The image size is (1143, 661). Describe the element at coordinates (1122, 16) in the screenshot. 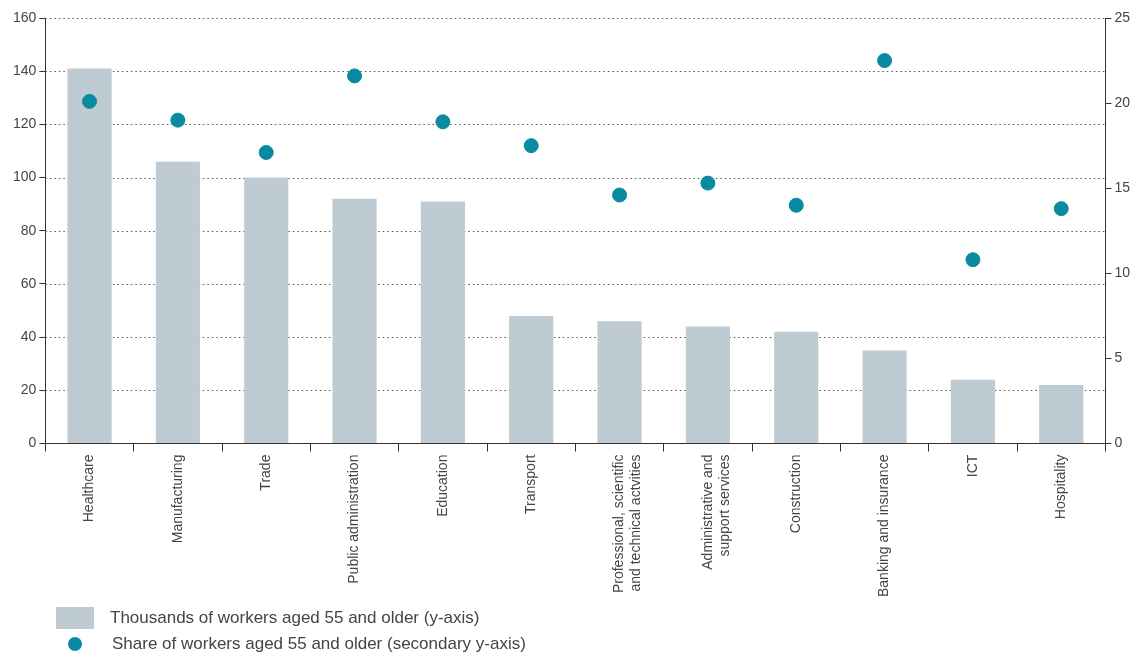

I see `y2-tick-label: 25` at that location.